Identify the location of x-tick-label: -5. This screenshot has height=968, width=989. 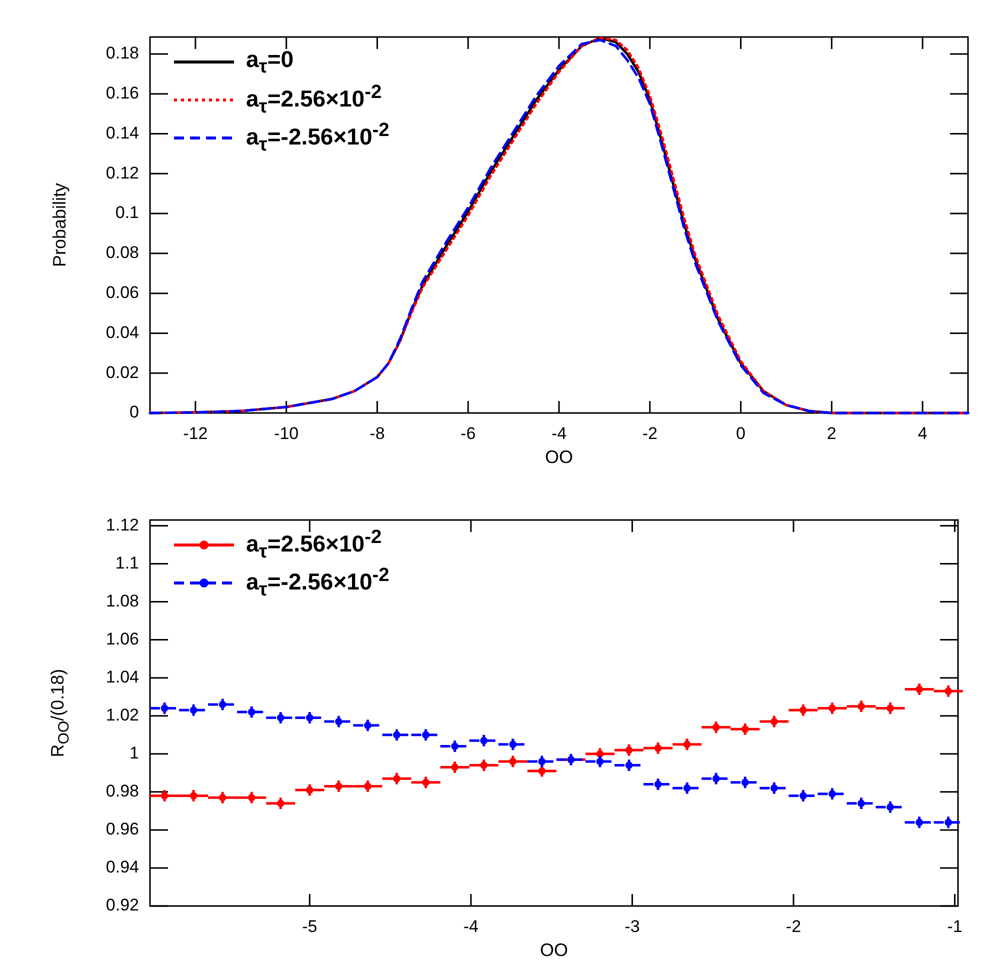
(310, 926).